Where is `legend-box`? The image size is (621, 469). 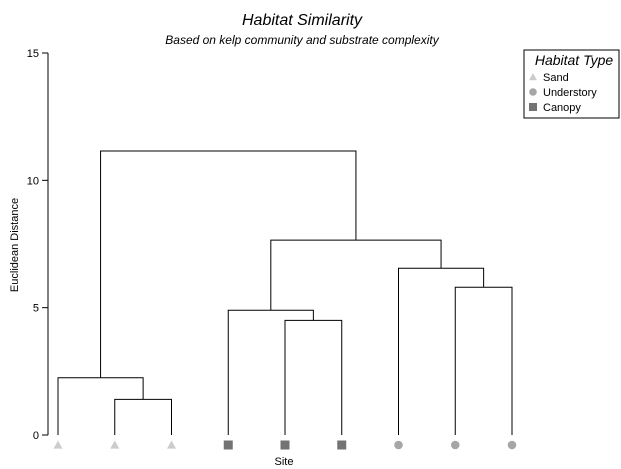
legend-box is located at coordinates (571, 84).